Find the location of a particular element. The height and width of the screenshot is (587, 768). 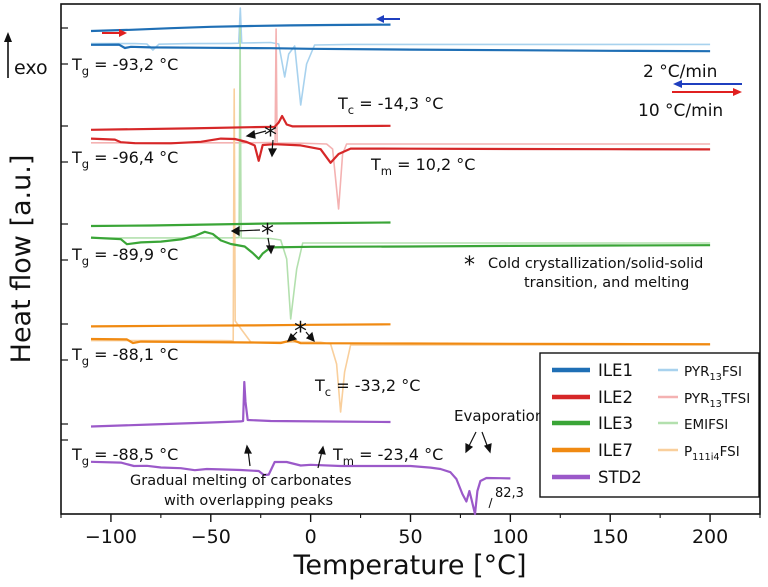

y-axis-label: Heat flow [a.u.] is located at coordinates (21, 259).